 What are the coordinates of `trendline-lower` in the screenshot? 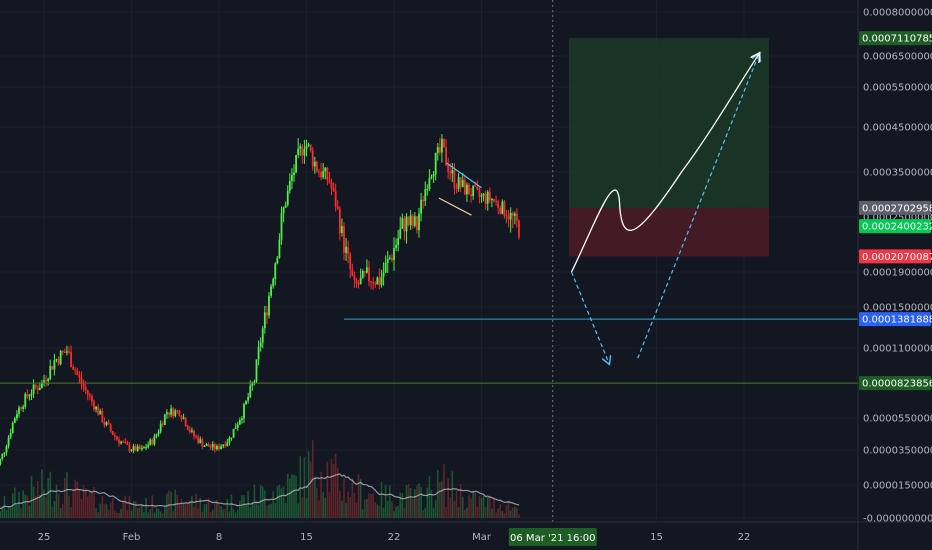 It's located at (455, 206).